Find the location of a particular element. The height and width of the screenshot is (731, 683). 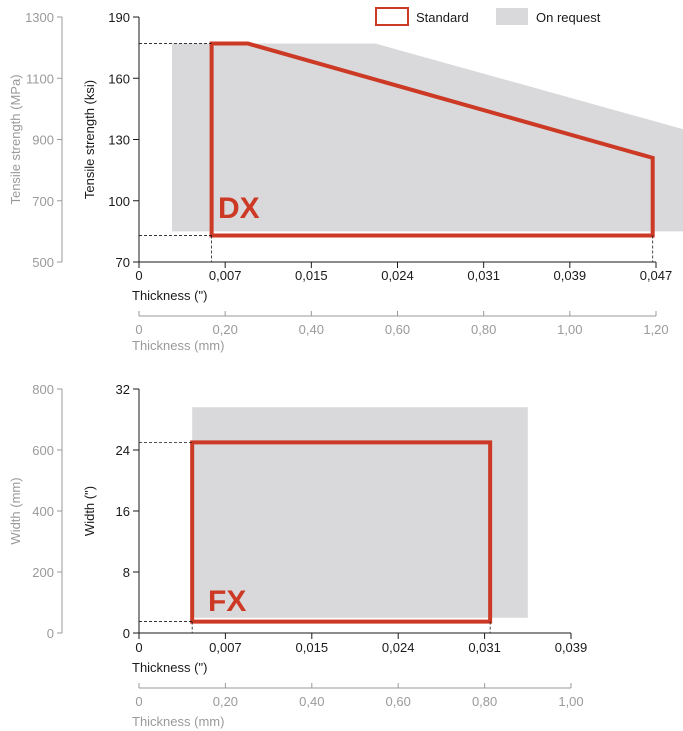

legend-standard-swatch is located at coordinates (392, 16).